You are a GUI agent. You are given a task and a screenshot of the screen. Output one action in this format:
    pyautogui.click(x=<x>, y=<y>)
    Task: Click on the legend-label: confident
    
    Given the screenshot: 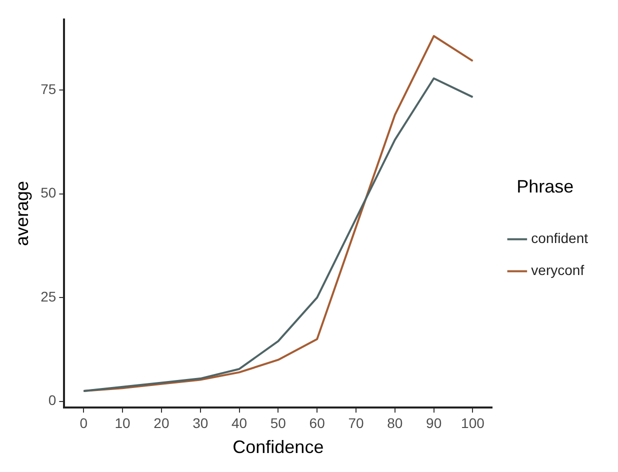 What is the action you would take?
    pyautogui.click(x=559, y=238)
    